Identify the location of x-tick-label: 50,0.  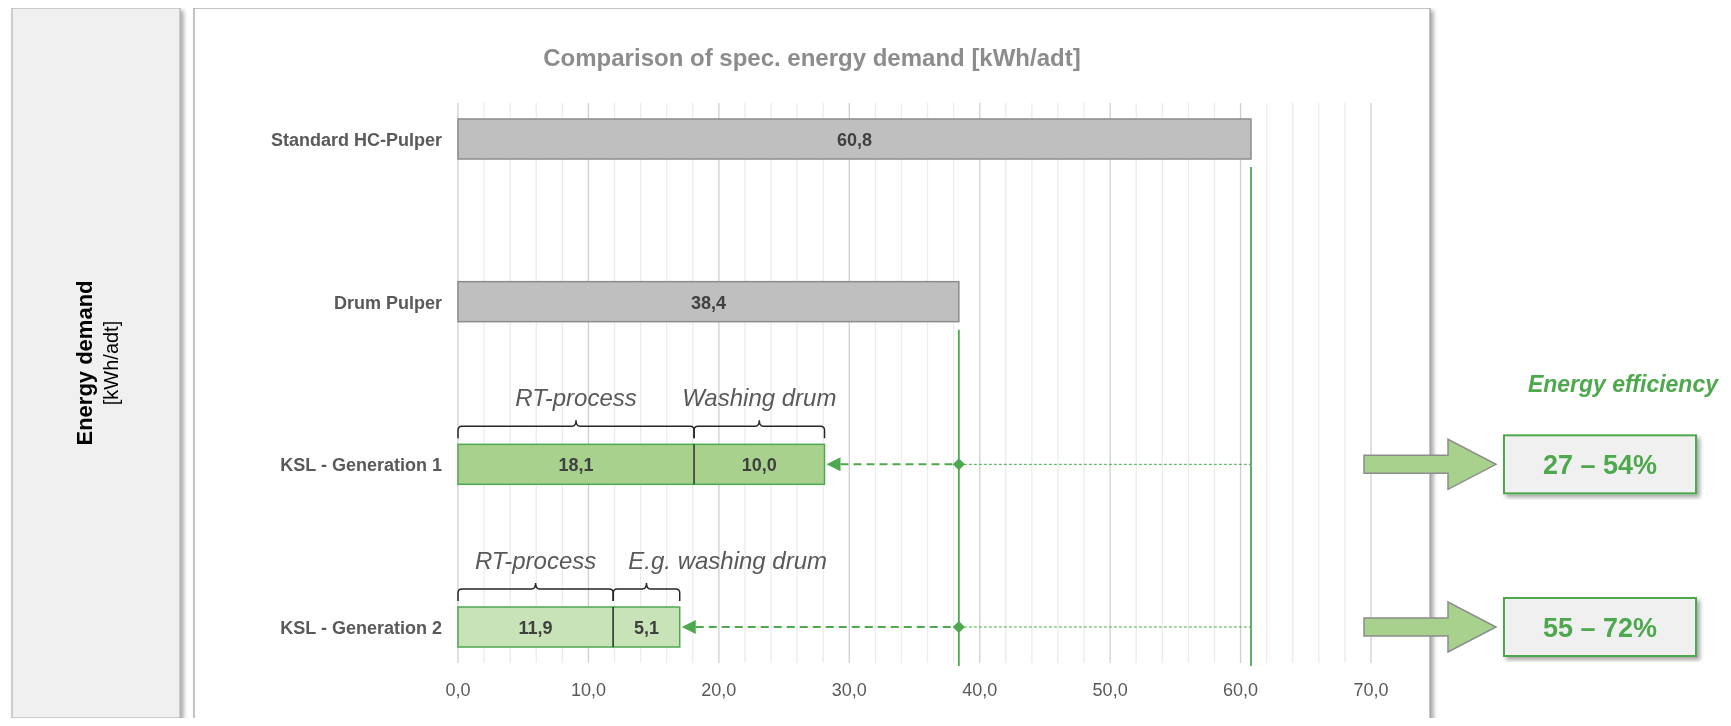
(1110, 690).